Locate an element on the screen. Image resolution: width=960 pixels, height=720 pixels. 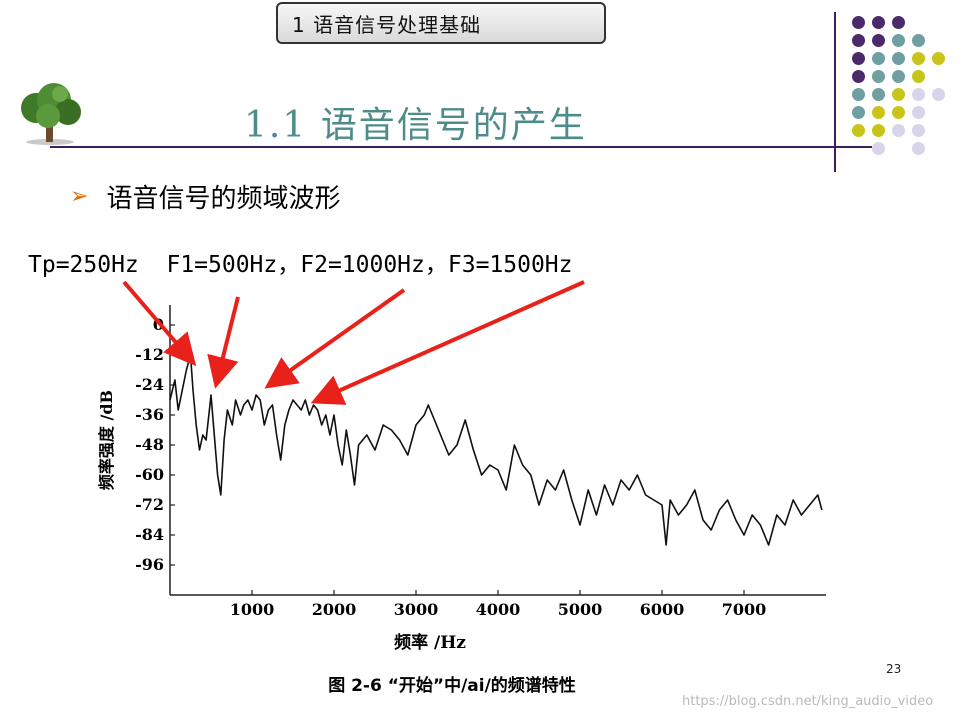
arrow-f2 is located at coordinates (335, 338).